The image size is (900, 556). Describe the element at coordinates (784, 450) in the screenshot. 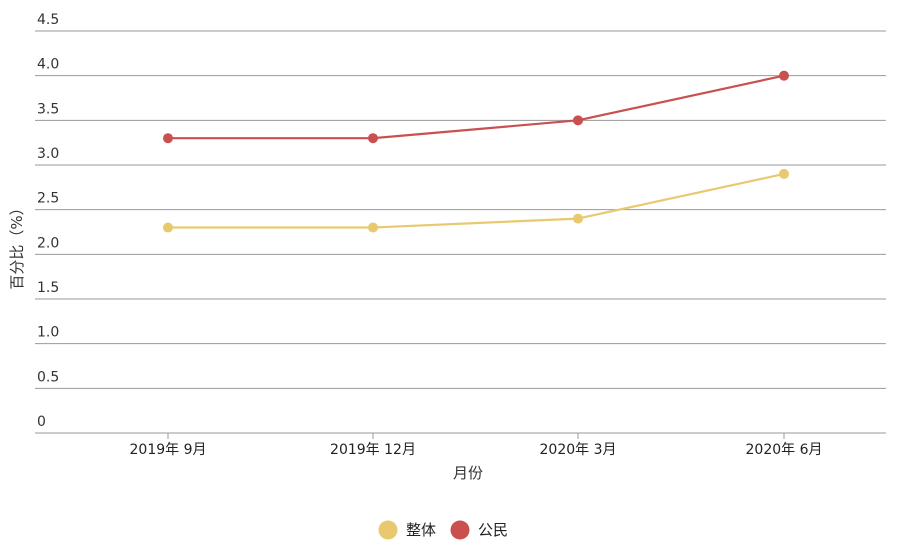

I see `x-tick-label: 2020年 6月` at that location.